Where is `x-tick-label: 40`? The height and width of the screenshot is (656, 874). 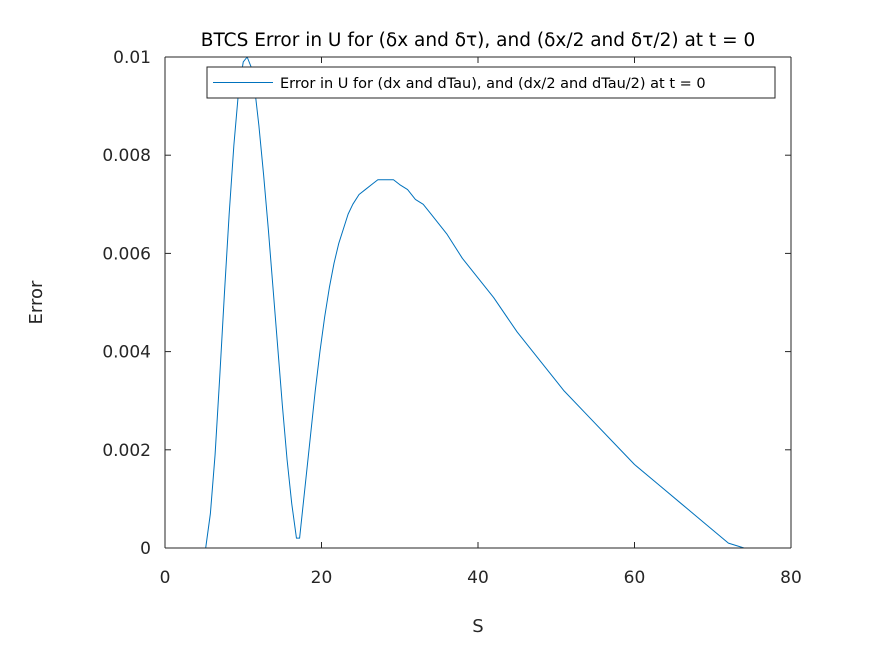
x-tick-label: 40 is located at coordinates (478, 578).